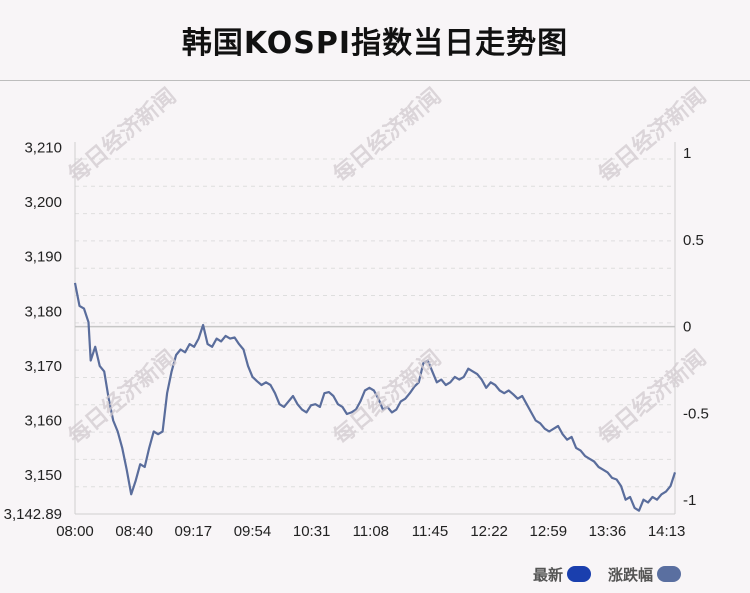 The height and width of the screenshot is (593, 750). What do you see at coordinates (687, 153) in the screenshot?
I see `y-right-tick-label: 1` at bounding box center [687, 153].